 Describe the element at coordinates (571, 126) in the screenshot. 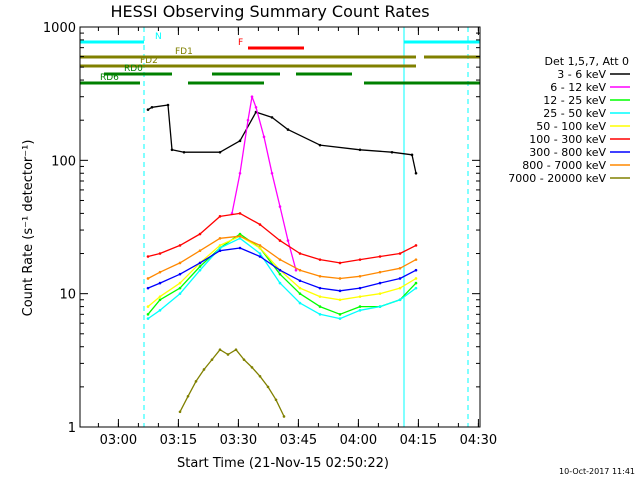

I see `legend-label-4: 50 - 100 keV` at that location.